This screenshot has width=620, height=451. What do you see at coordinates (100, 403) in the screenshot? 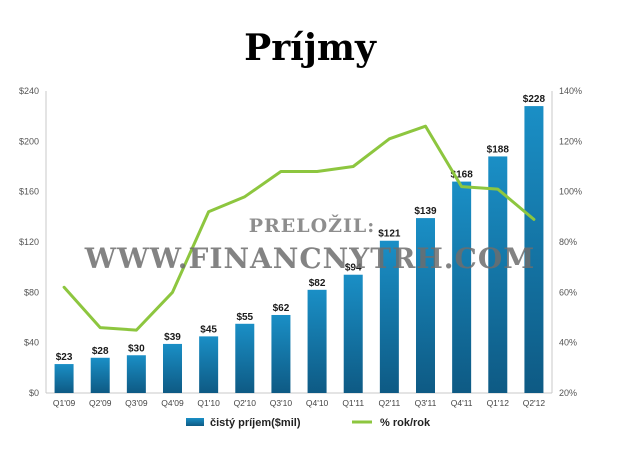
I see `category-label: Q2'09` at bounding box center [100, 403].